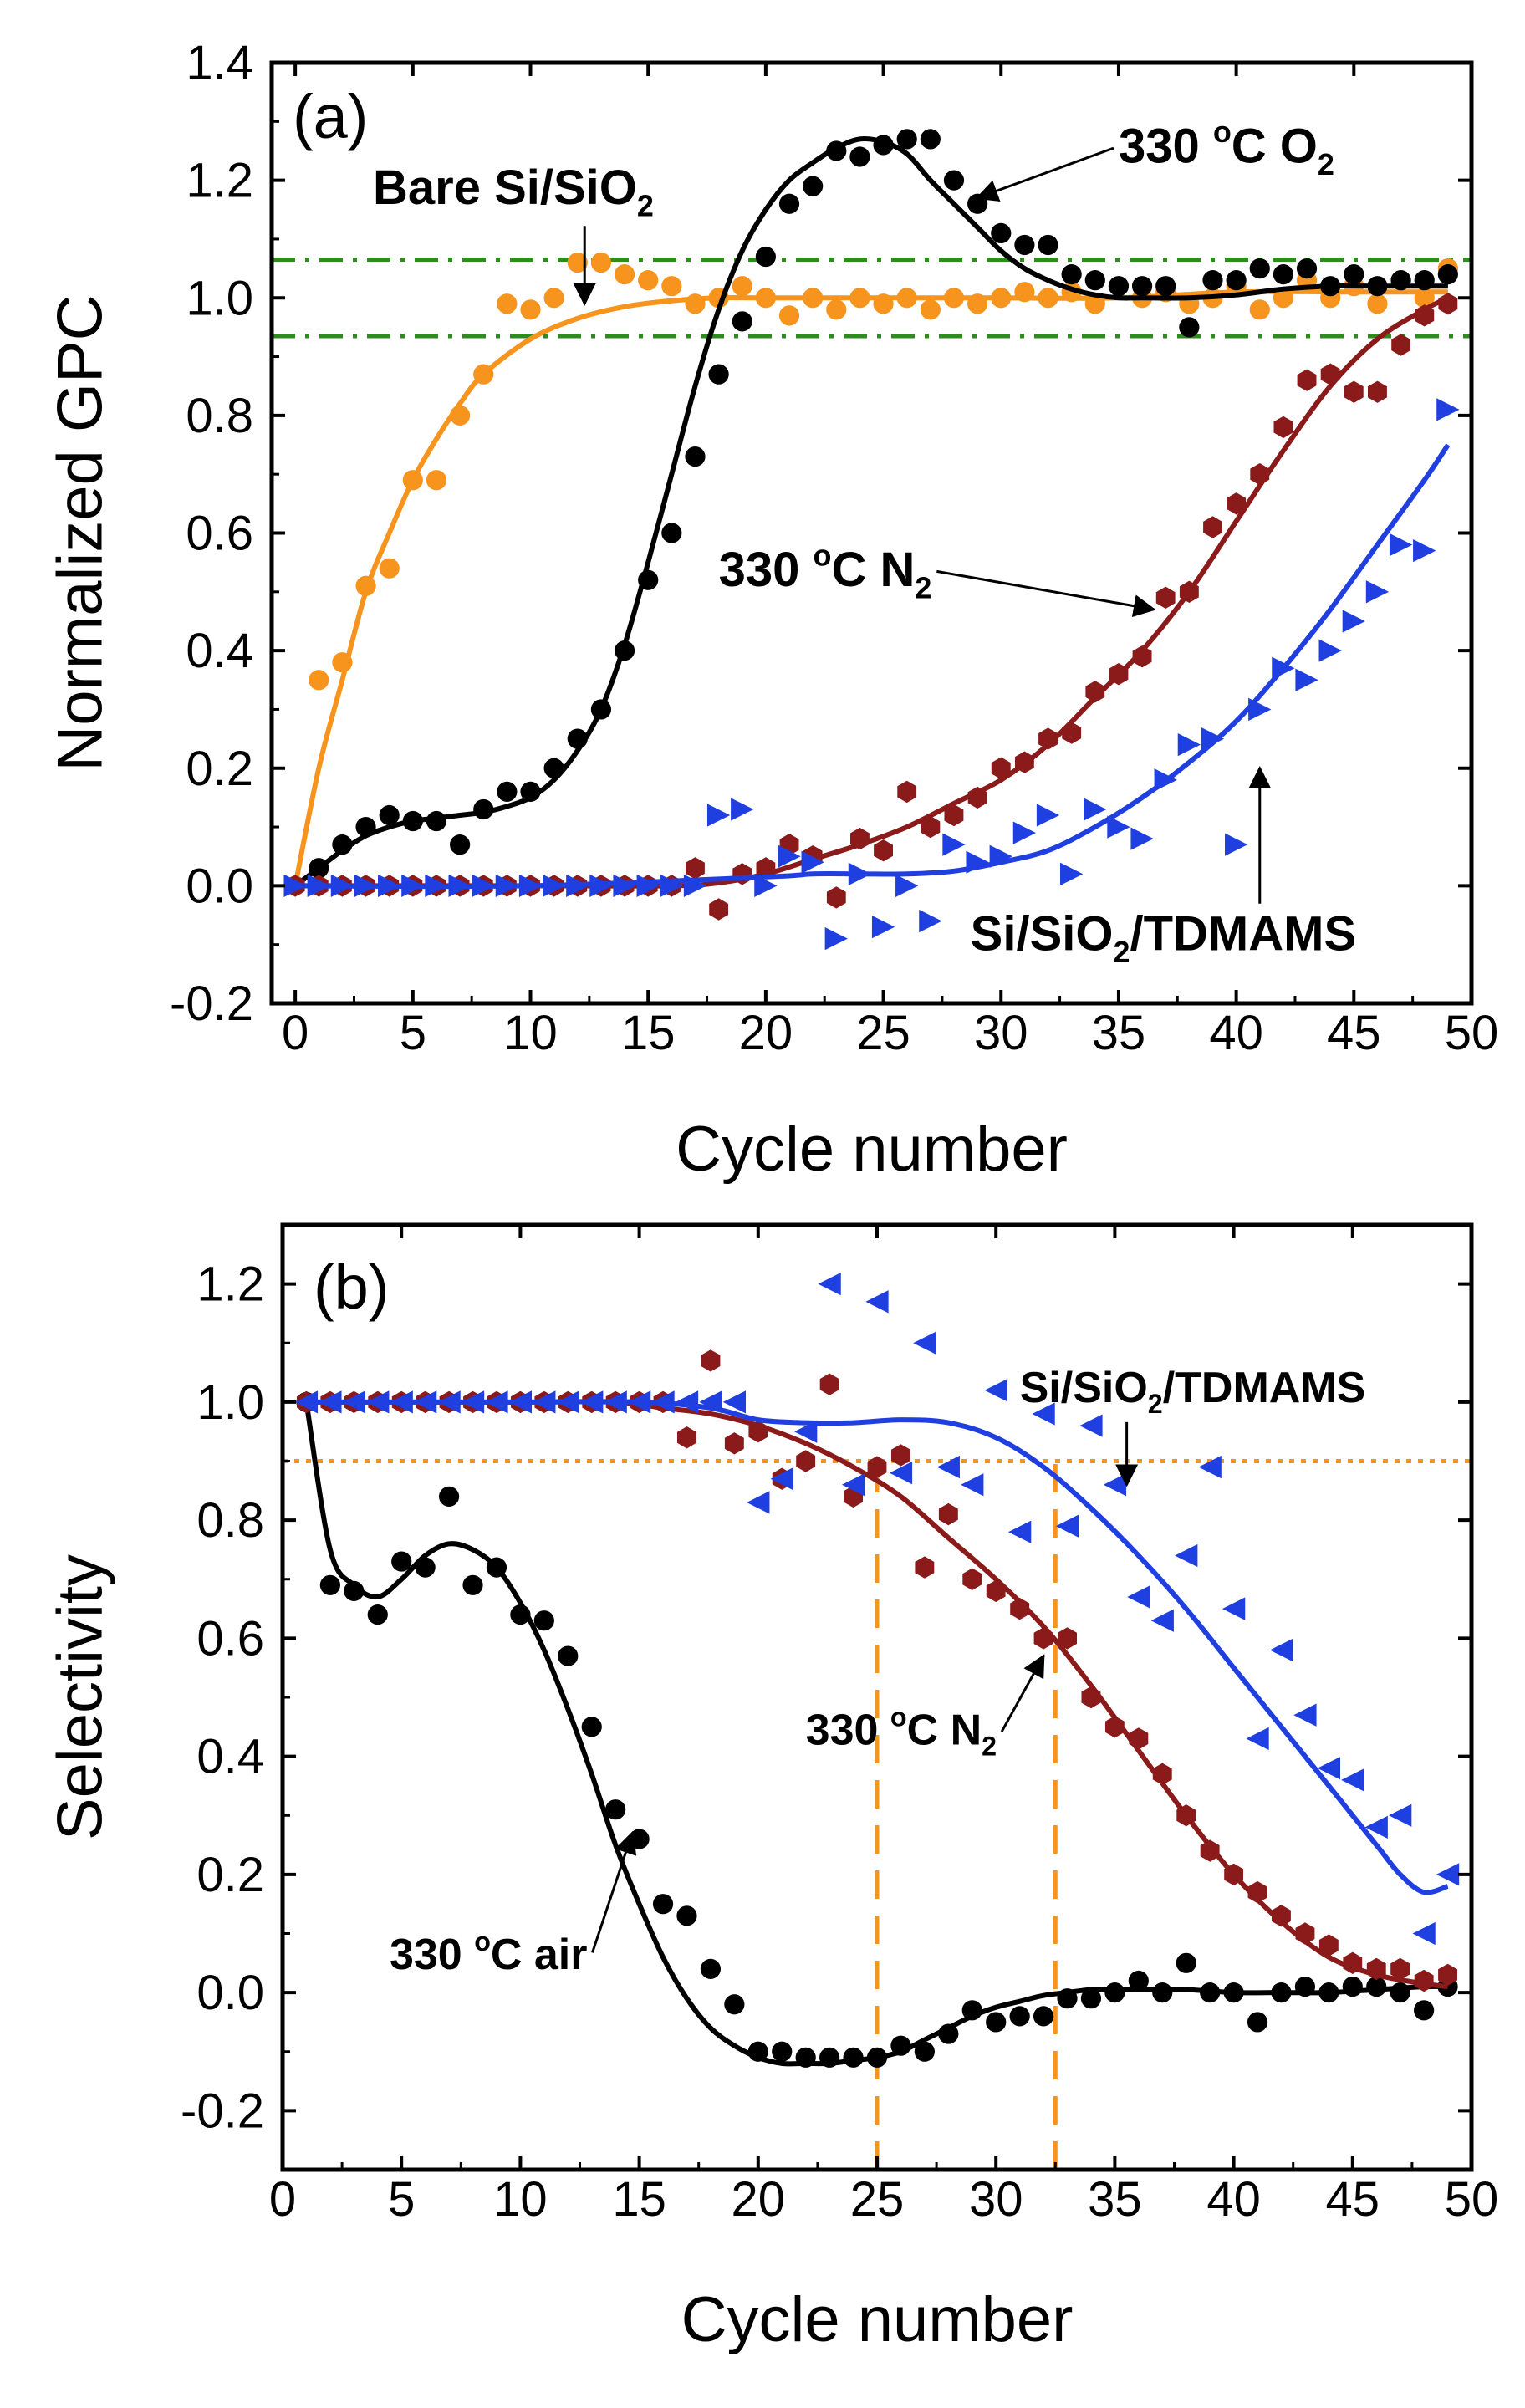  I want to click on annotation-label-0-1: 330 oC O2, so click(1226, 148).